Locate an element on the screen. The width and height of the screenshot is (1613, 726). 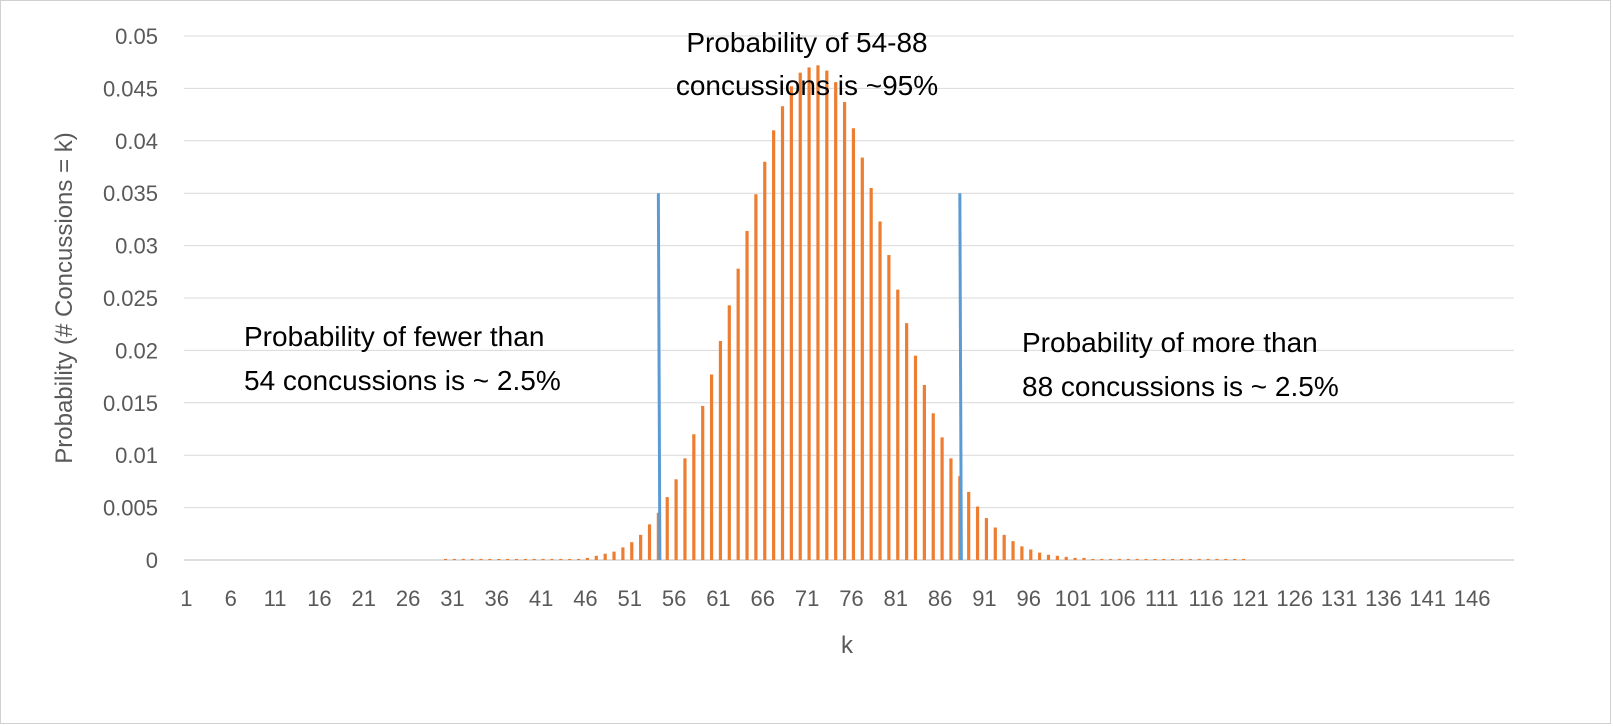
x-tick-label: 56 is located at coordinates (674, 598).